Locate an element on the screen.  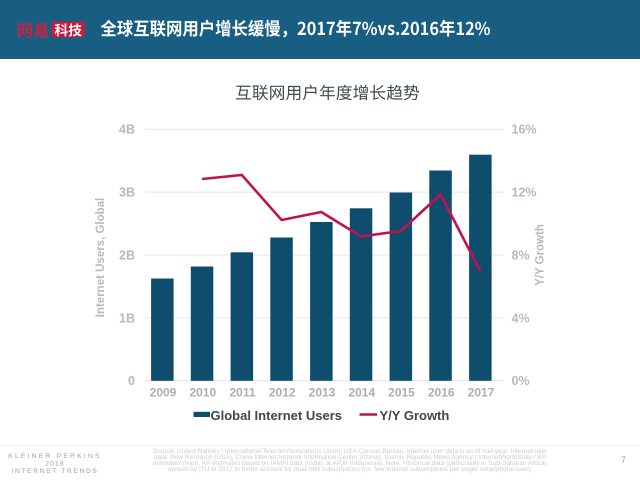
svg-text: 7 is located at coordinates (623, 460).